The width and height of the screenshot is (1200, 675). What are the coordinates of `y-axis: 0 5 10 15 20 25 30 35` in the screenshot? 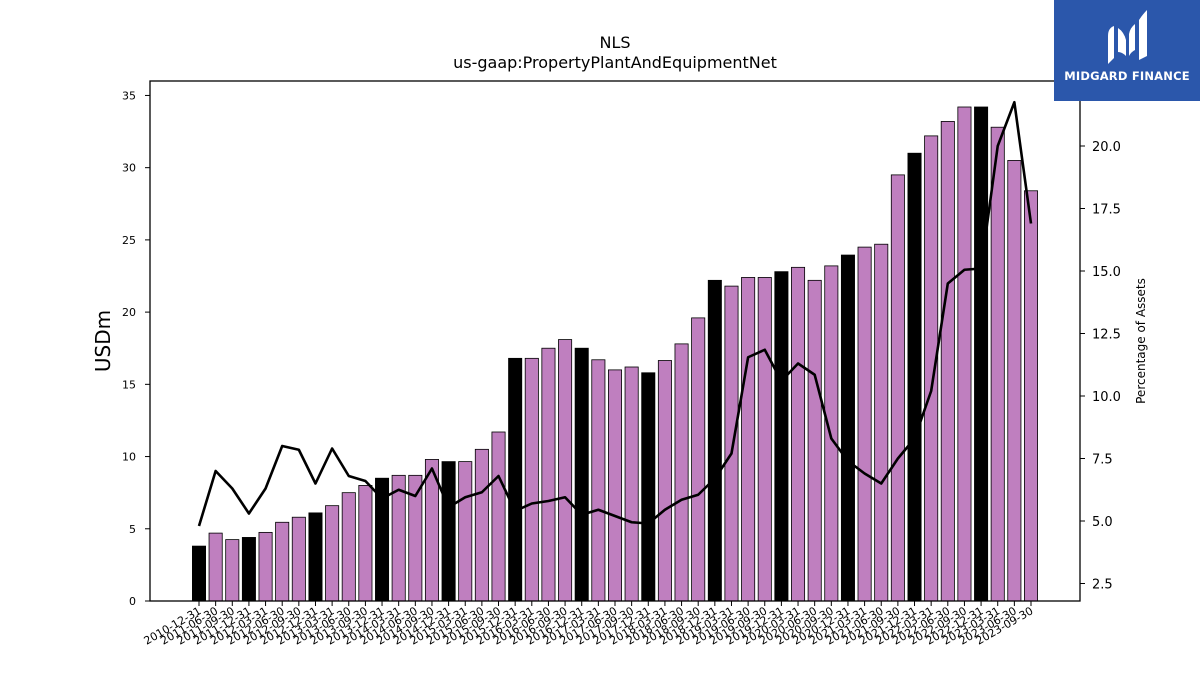 It's located at (136, 348).